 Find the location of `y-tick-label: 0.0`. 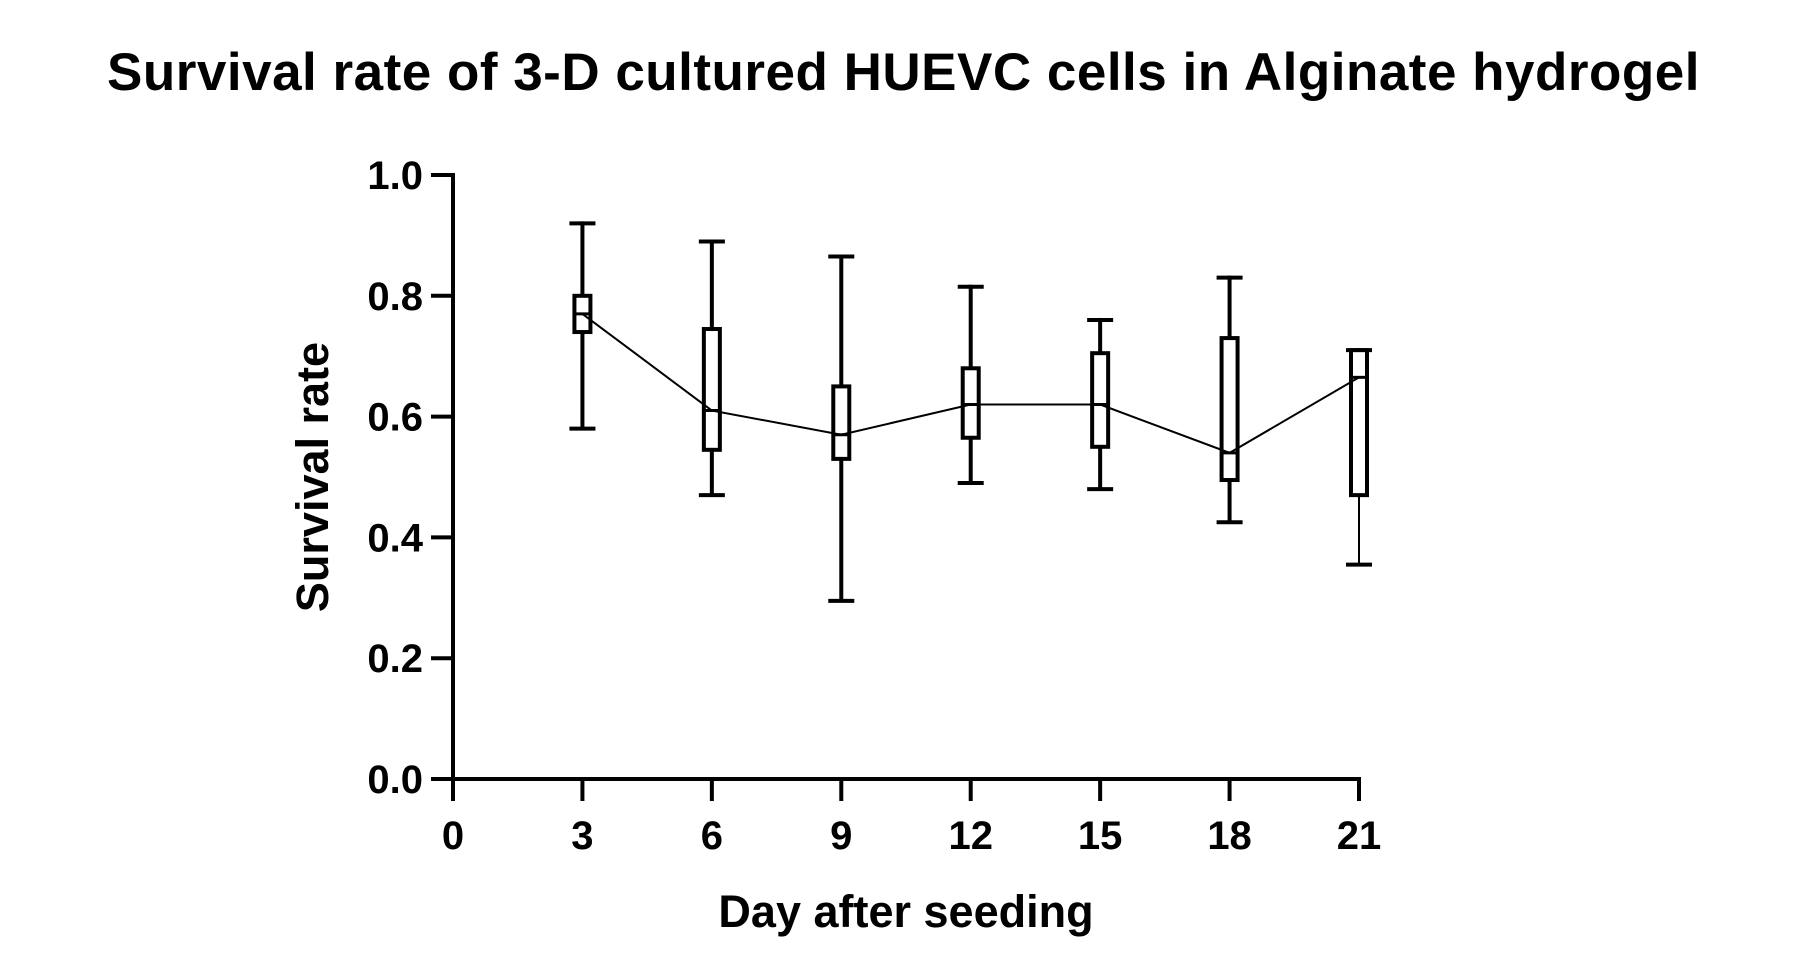

y-tick-label: 0.0 is located at coordinates (395, 780).